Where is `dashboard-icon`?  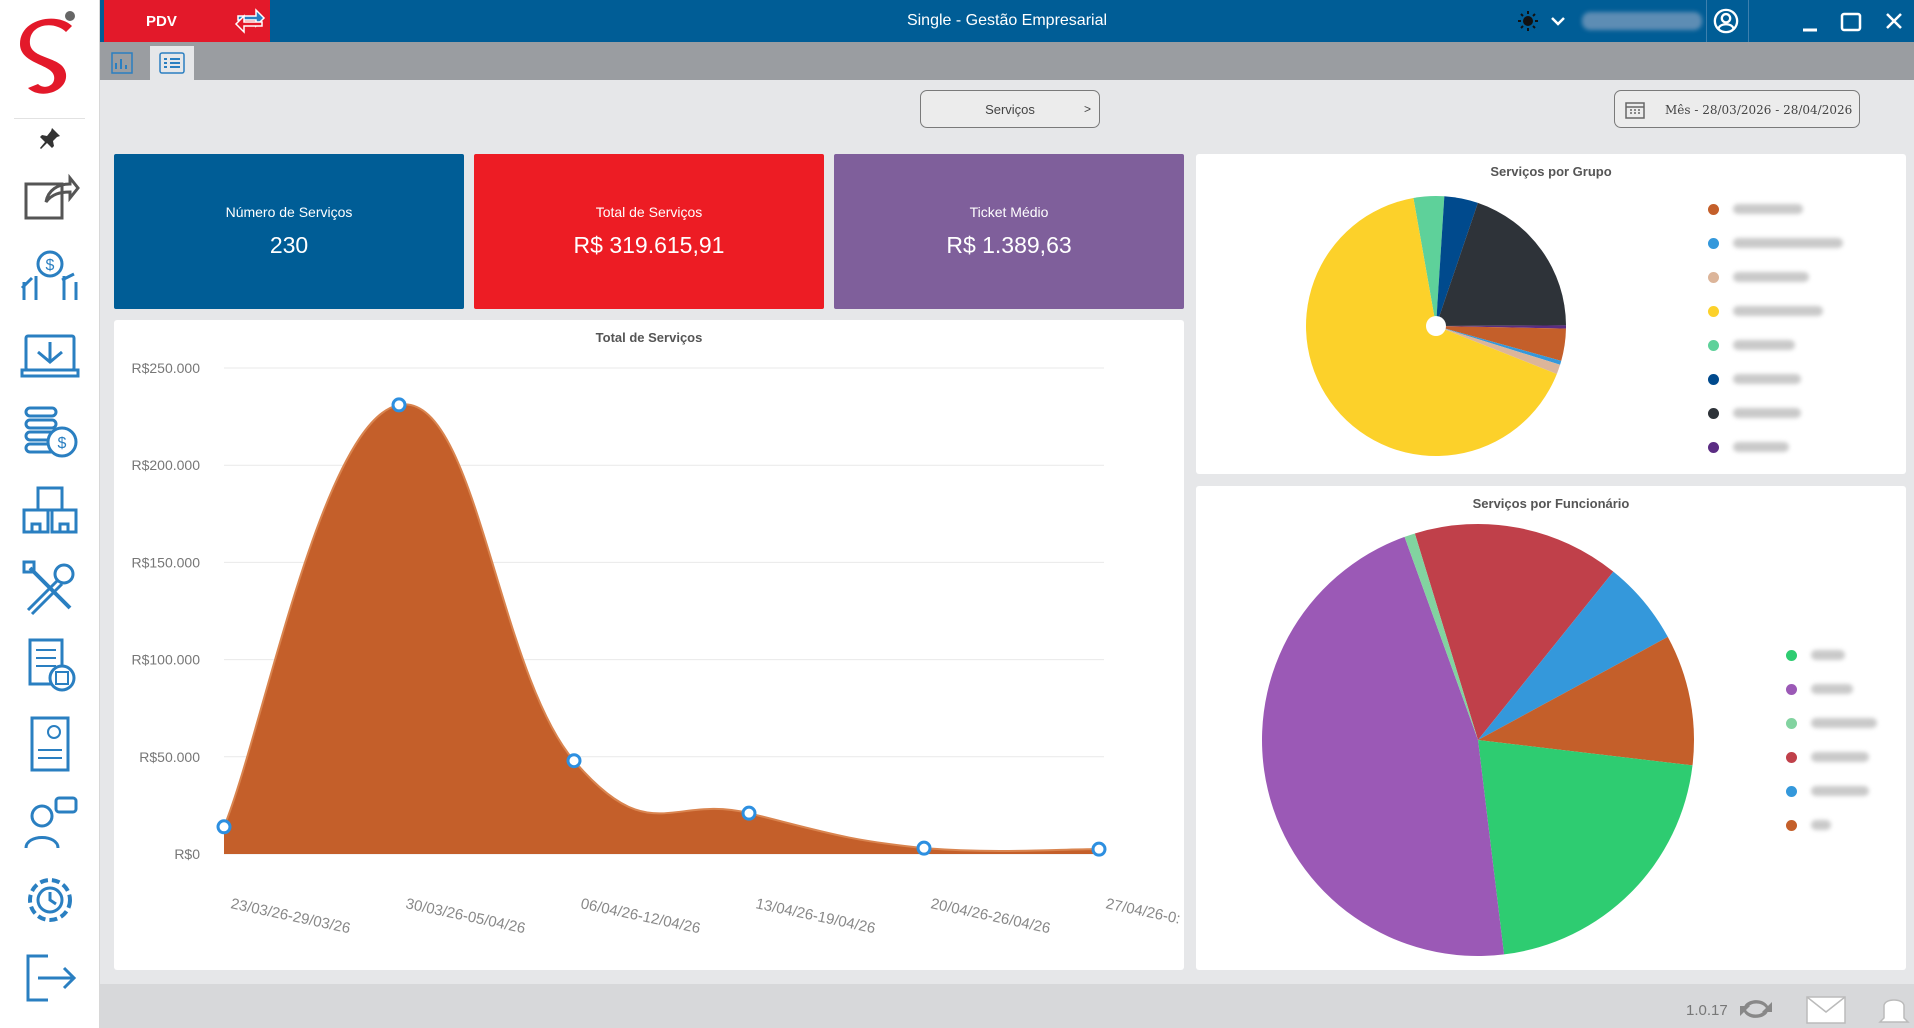
dashboard-icon is located at coordinates (122, 63).